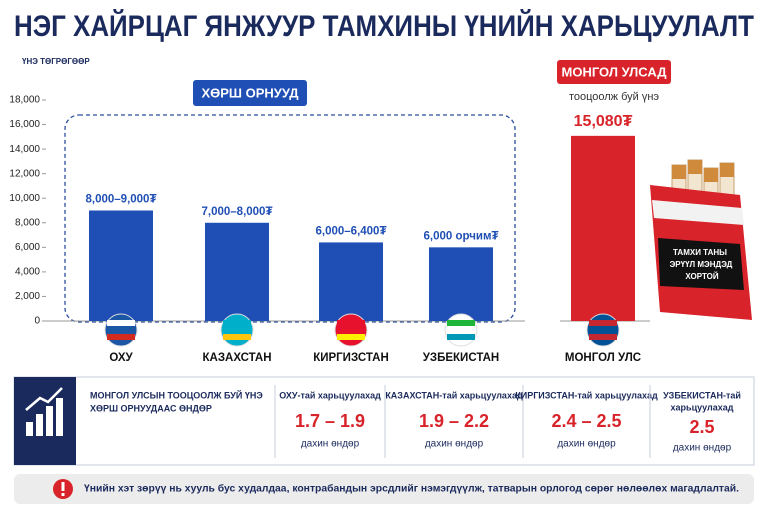  What do you see at coordinates (351, 358) in the screenshot?
I see `x-tick-label: КИРГИЗСТАН` at bounding box center [351, 358].